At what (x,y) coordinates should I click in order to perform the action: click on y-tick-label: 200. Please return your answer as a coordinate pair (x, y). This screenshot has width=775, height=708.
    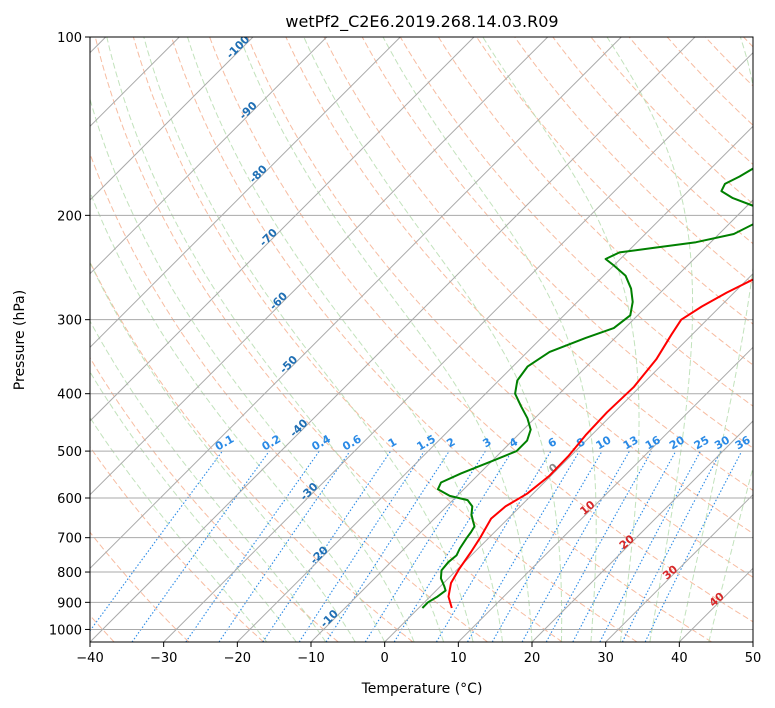
    Looking at the image, I should click on (69, 216).